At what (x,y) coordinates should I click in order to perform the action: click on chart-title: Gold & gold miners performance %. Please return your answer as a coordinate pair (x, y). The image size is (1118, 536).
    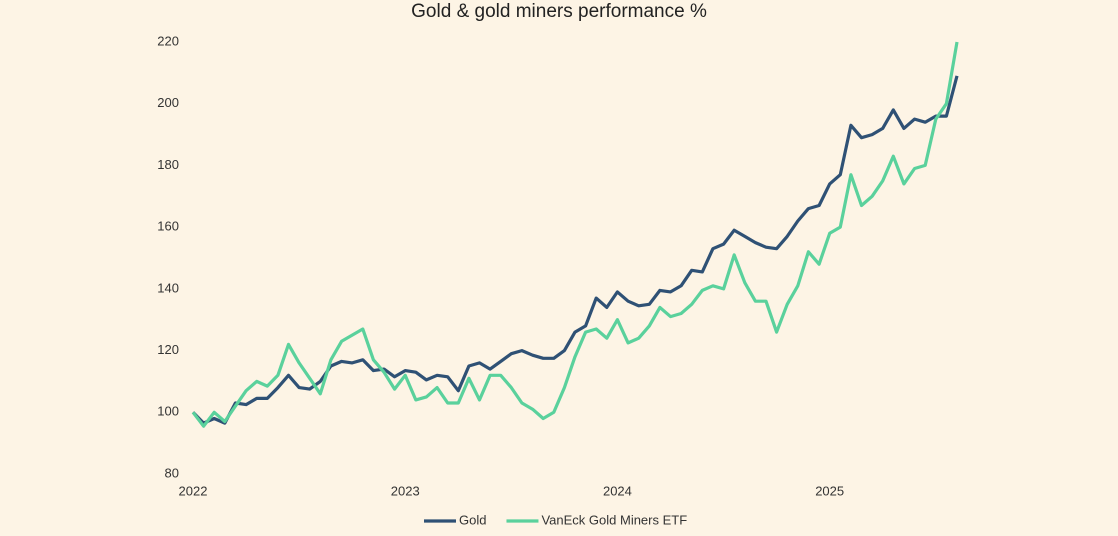
    Looking at the image, I should click on (559, 11).